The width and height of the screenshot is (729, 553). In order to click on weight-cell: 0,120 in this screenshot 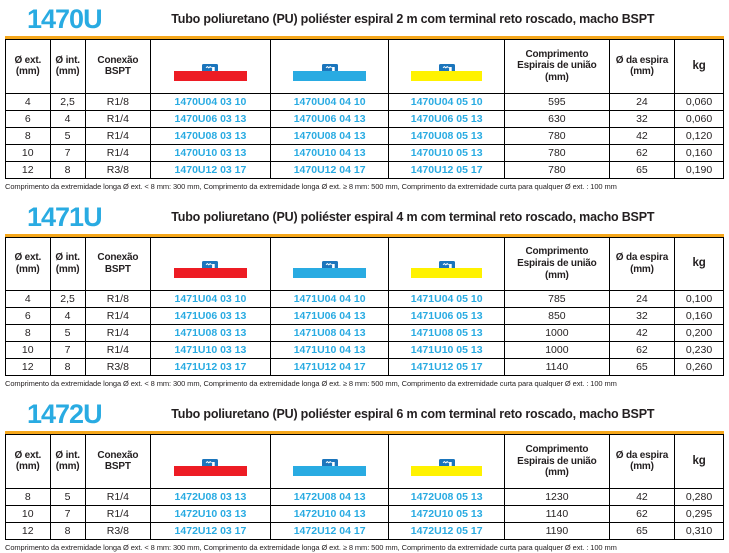, I will do `click(699, 135)`.